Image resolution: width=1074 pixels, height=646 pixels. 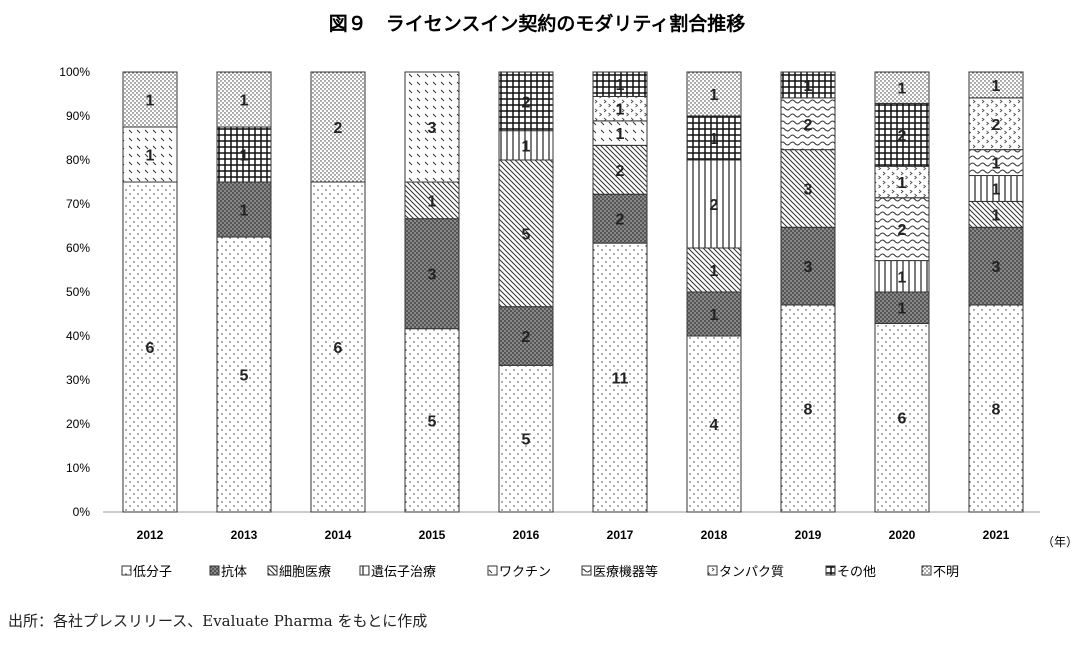 What do you see at coordinates (620, 379) in the screenshot?
I see `data-label: 11` at bounding box center [620, 379].